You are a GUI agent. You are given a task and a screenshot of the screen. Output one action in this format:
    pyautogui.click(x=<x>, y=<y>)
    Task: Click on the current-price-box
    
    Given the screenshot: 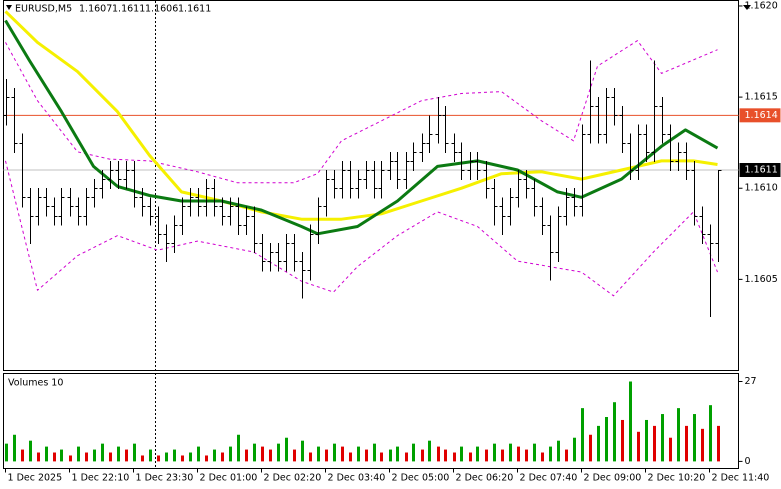 What is the action you would take?
    pyautogui.click(x=760, y=170)
    